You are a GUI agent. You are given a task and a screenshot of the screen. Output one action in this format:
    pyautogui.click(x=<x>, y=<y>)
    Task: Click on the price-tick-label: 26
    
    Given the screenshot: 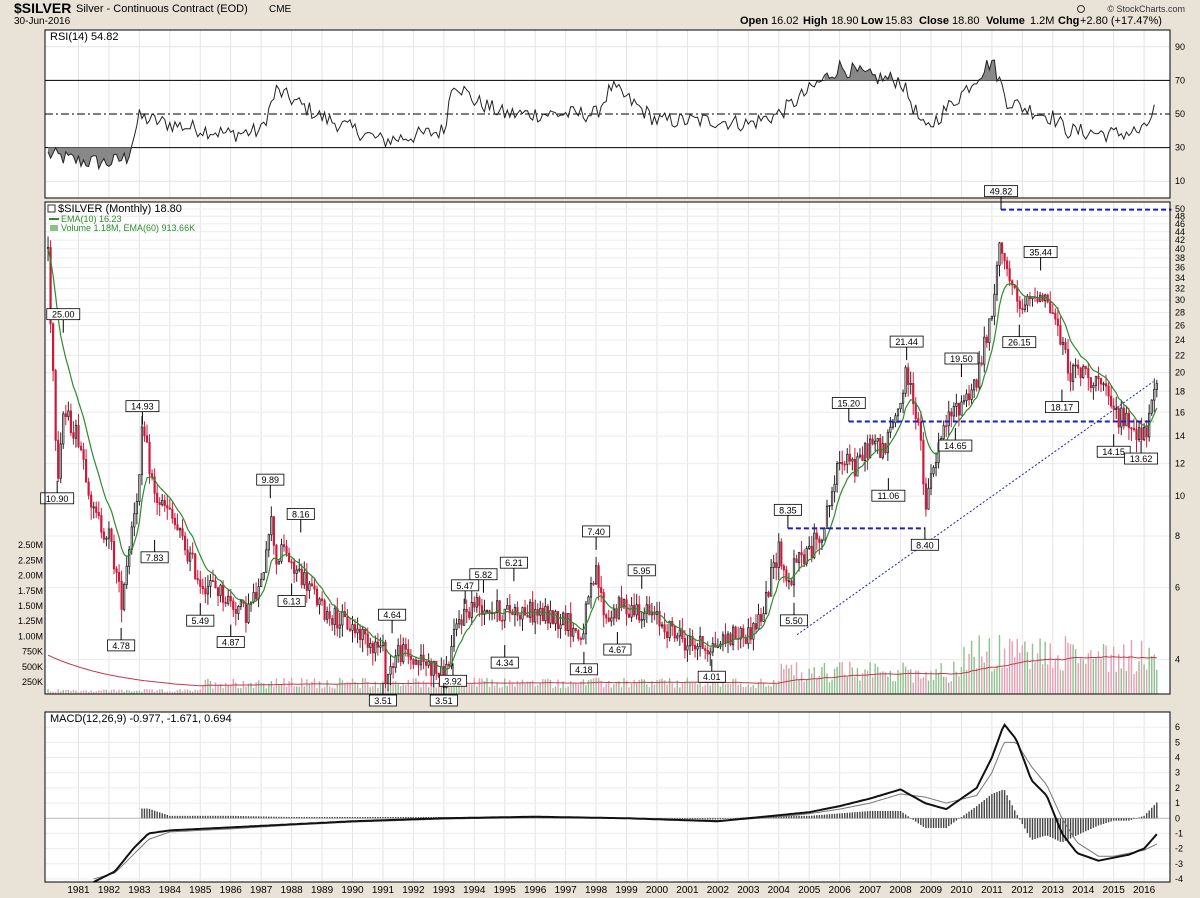 What is the action you would take?
    pyautogui.click(x=1180, y=326)
    